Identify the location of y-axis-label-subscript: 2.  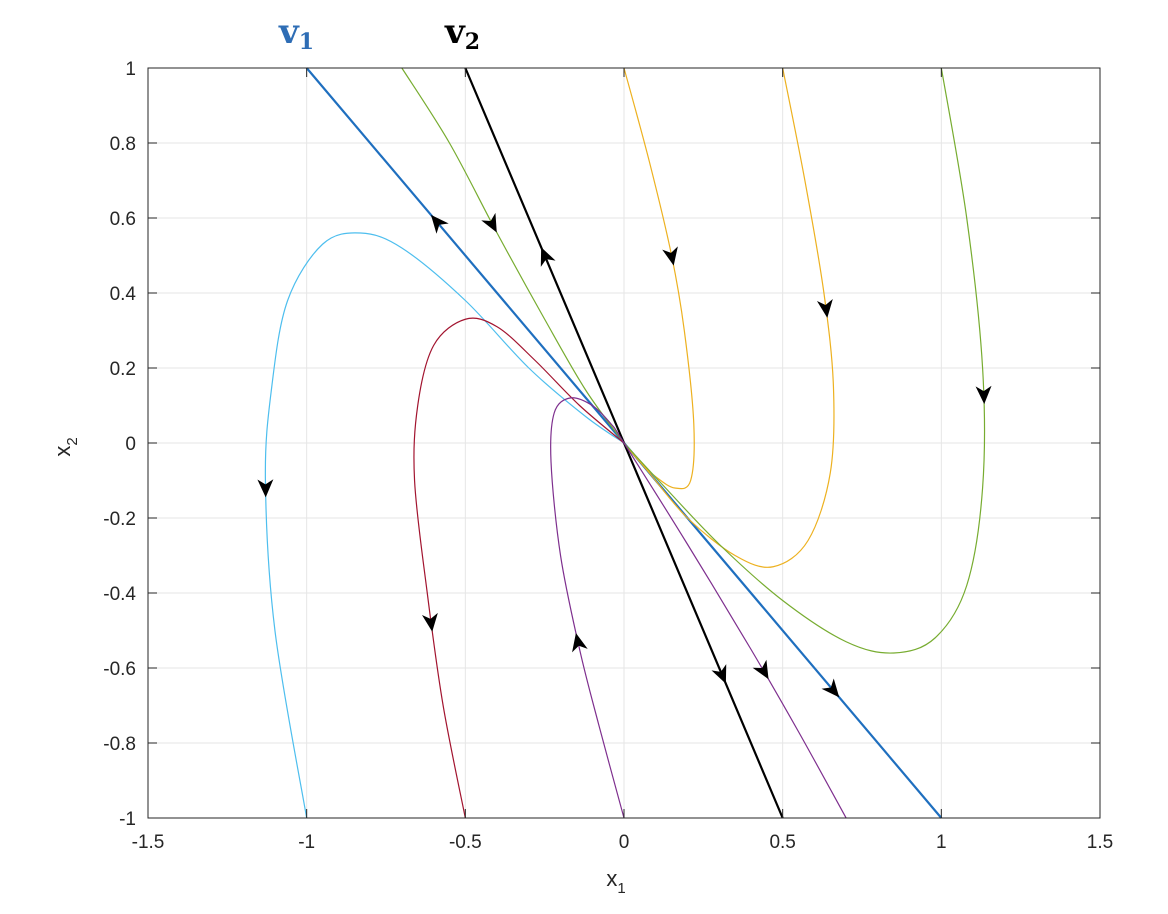
(72, 441).